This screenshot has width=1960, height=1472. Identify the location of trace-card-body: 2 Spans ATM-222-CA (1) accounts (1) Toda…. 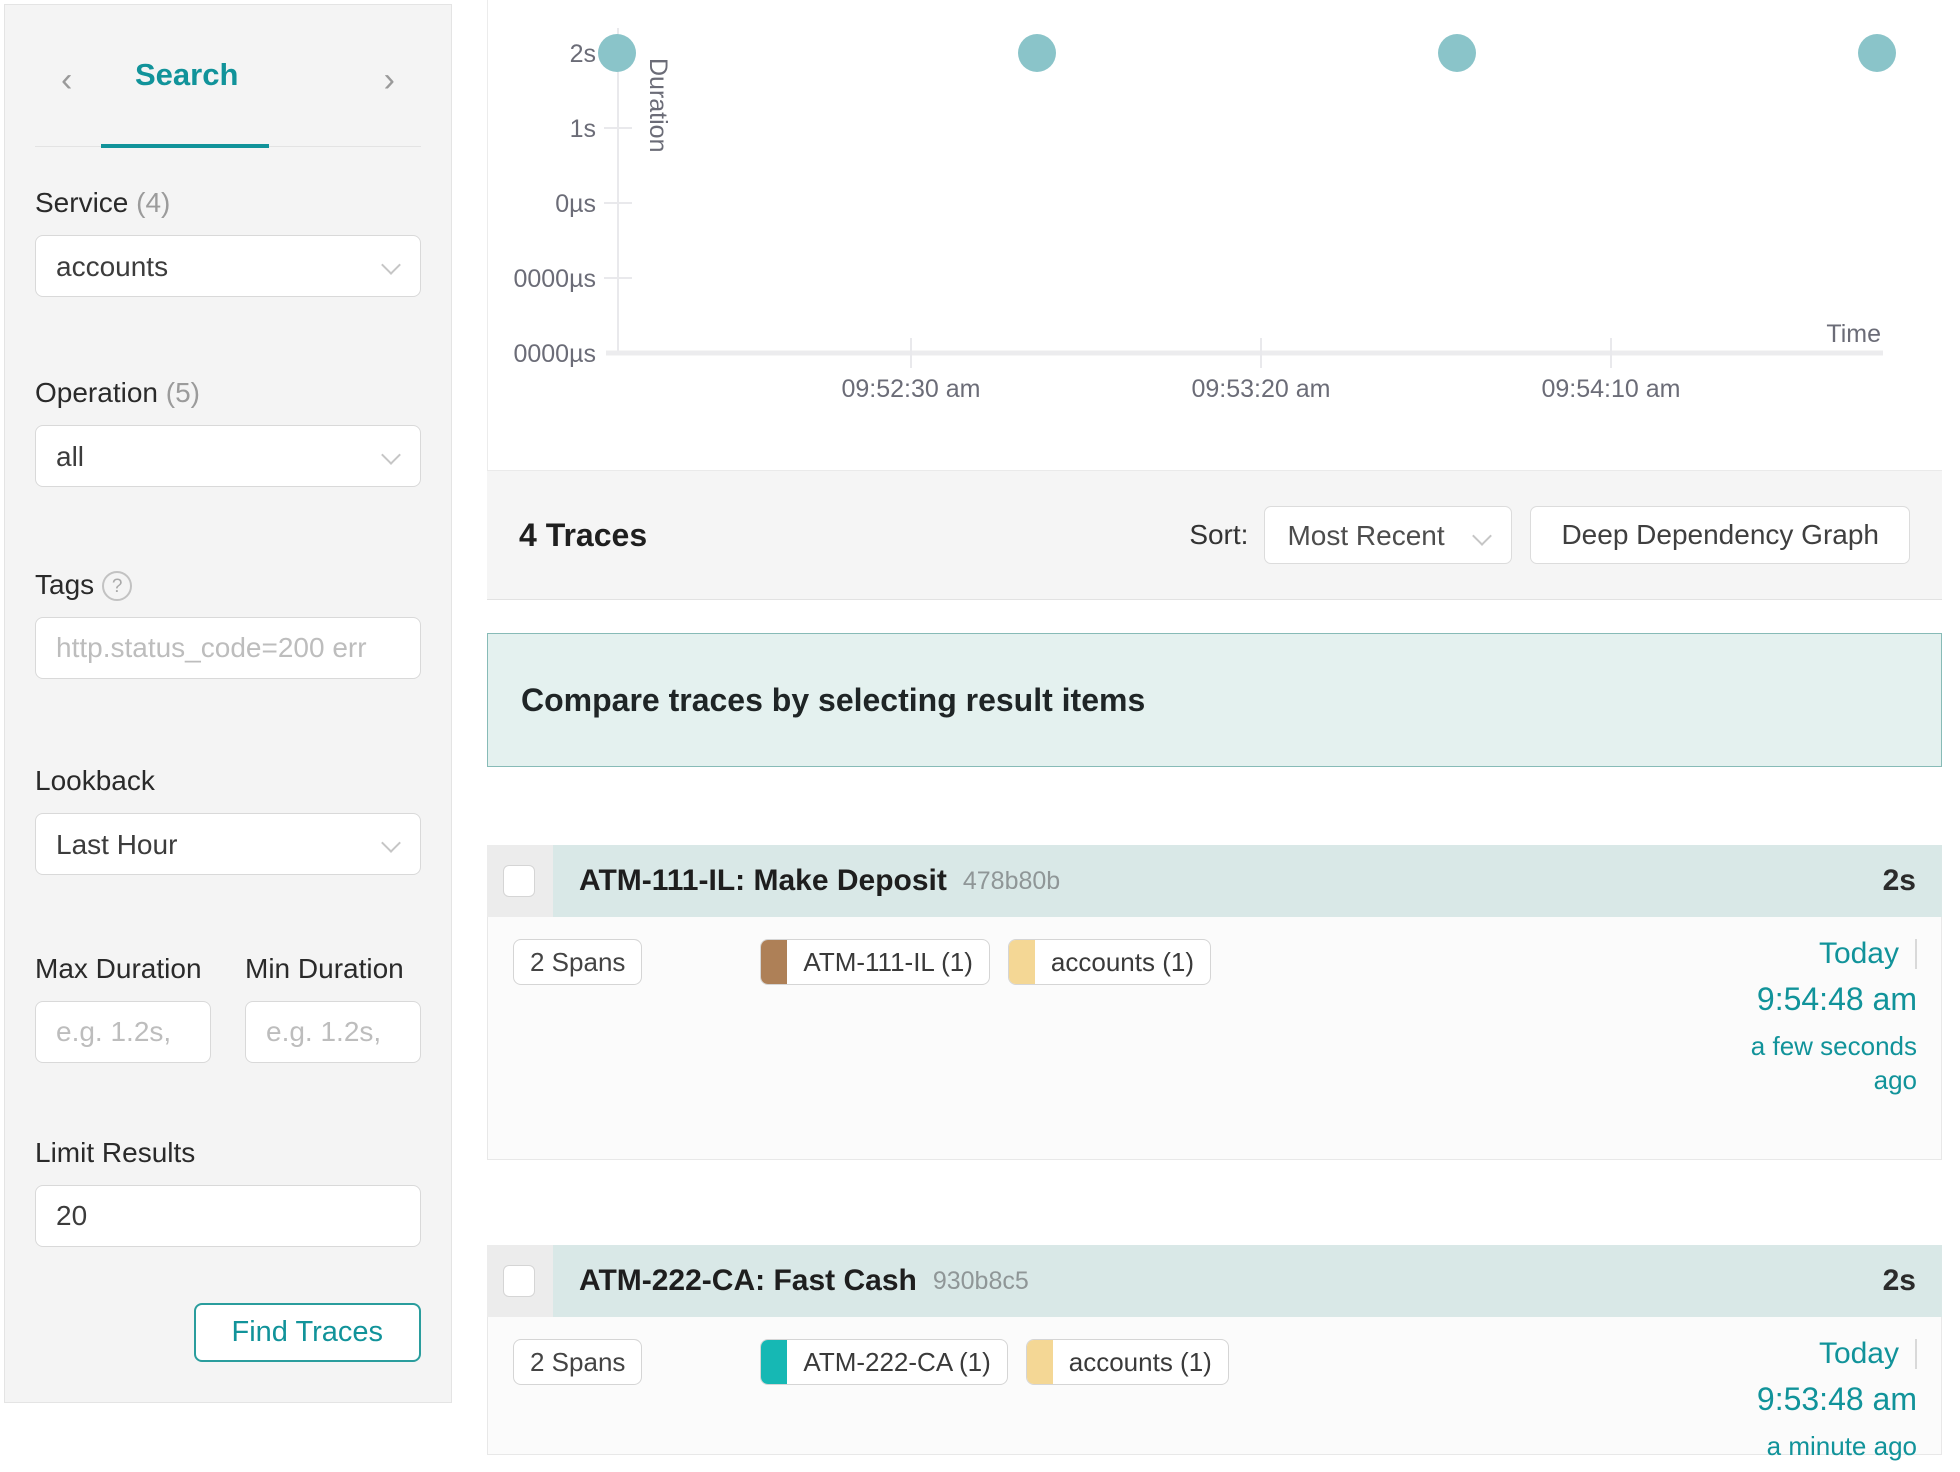
(1214, 1389).